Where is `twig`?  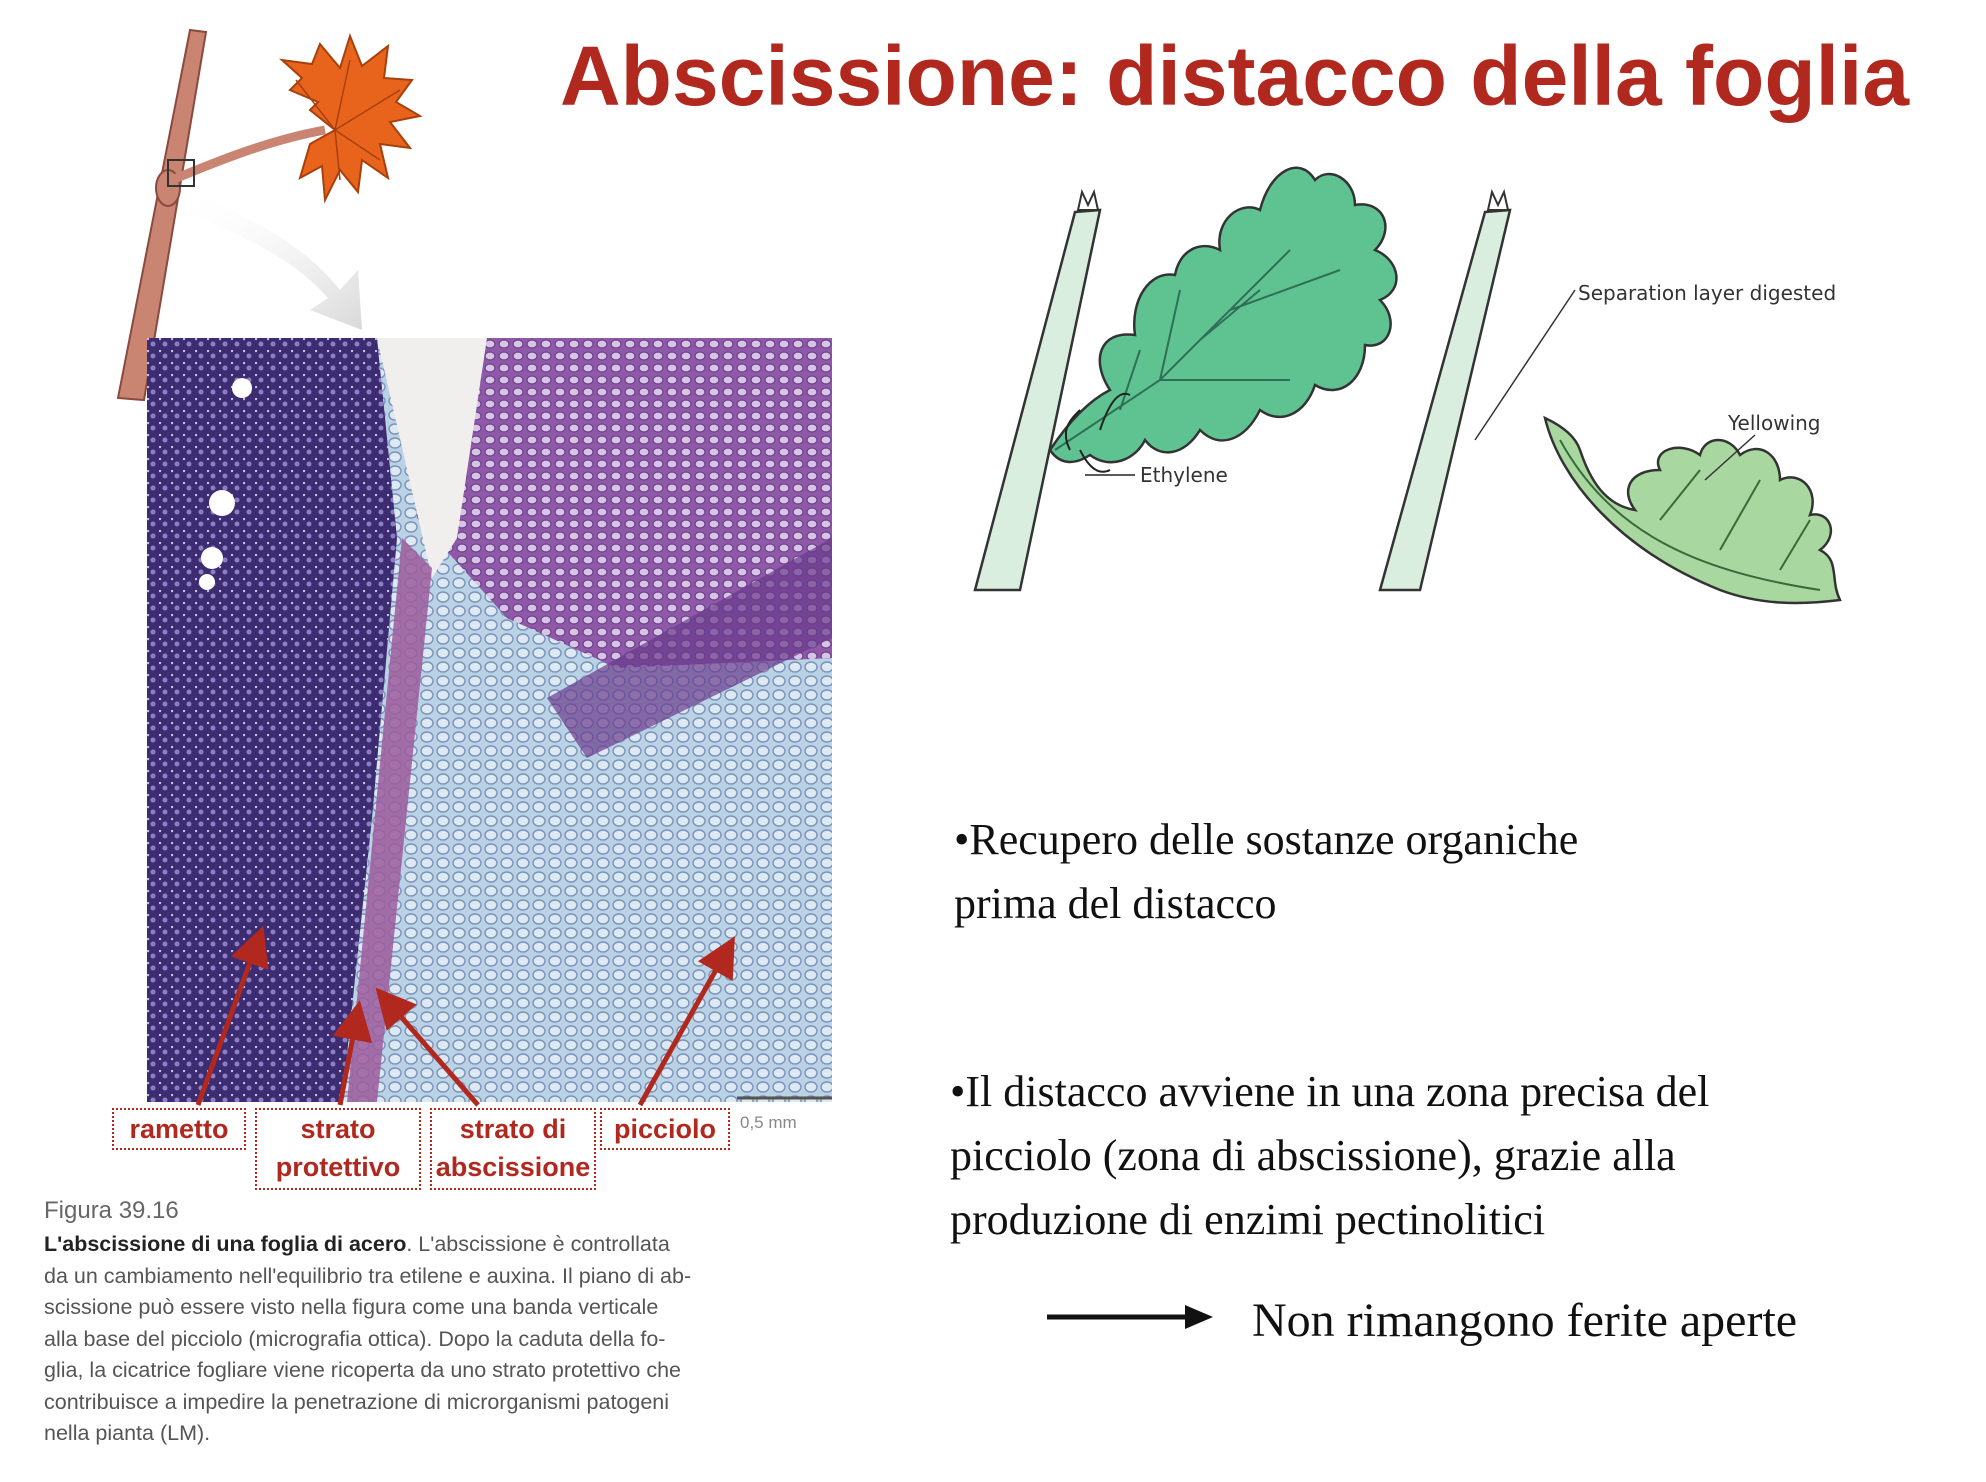 twig is located at coordinates (162, 215).